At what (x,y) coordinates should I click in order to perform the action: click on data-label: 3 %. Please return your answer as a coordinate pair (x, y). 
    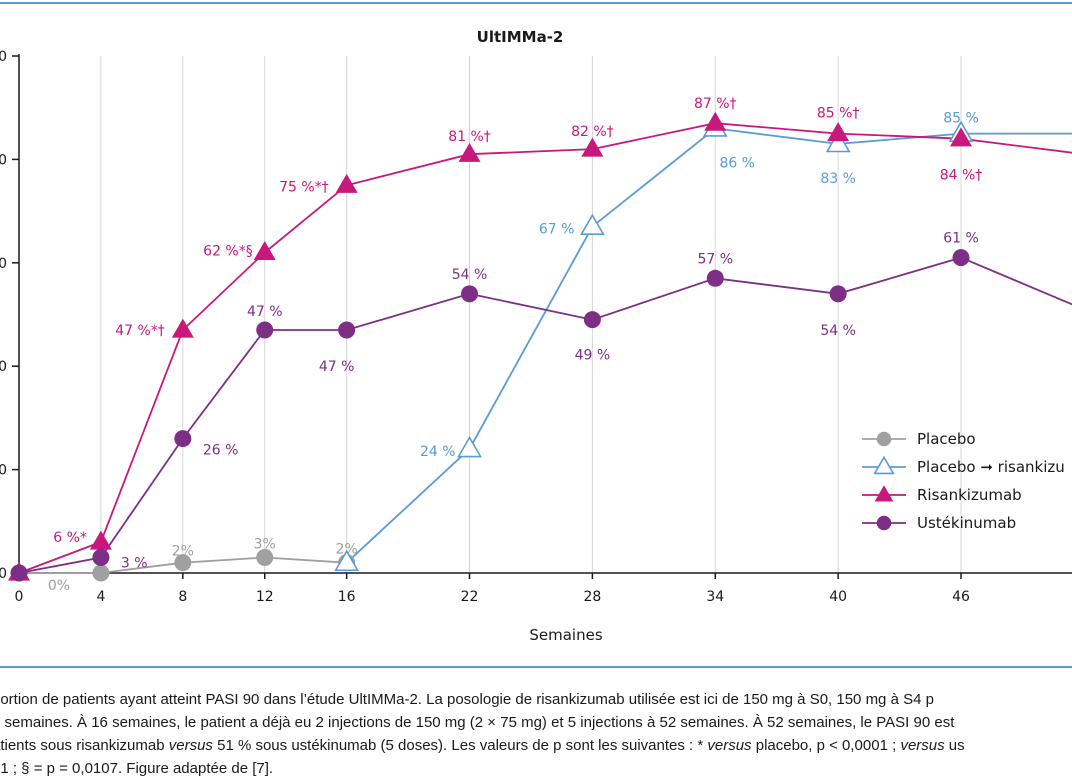
    Looking at the image, I should click on (134, 563).